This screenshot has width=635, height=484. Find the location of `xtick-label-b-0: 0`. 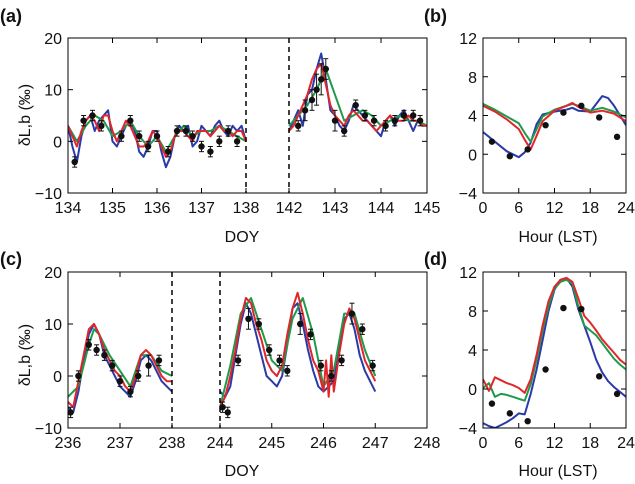

xtick-label-b-0: 0 is located at coordinates (483, 208).